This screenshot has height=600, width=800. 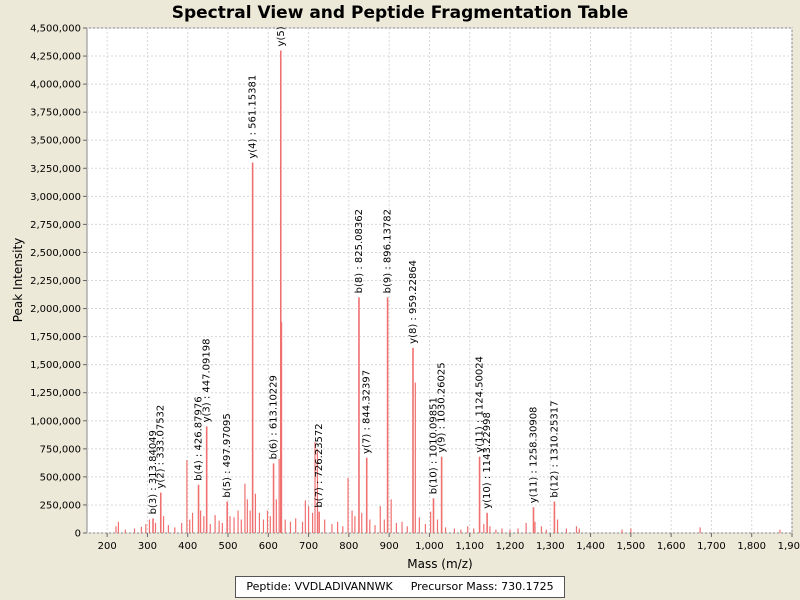 What do you see at coordinates (187, 546) in the screenshot?
I see `x-tick-label: 400` at bounding box center [187, 546].